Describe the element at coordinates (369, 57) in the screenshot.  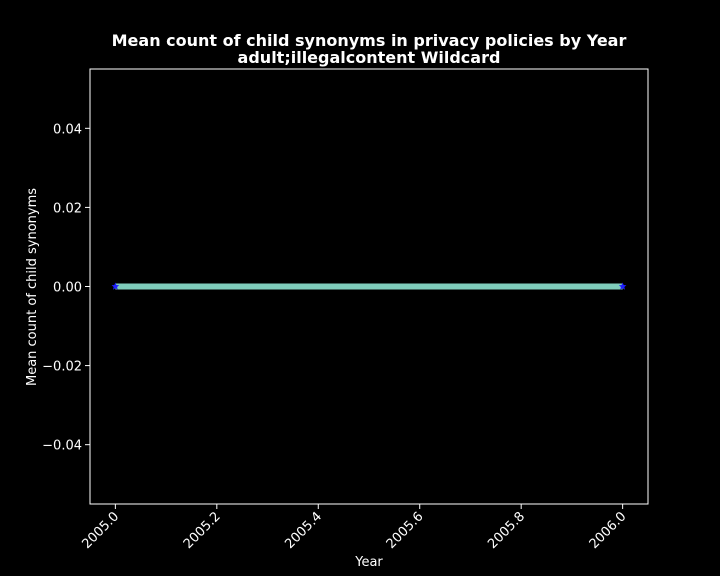
I see `chart-subtitle: adult;illegalcontent Wildcard` at that location.